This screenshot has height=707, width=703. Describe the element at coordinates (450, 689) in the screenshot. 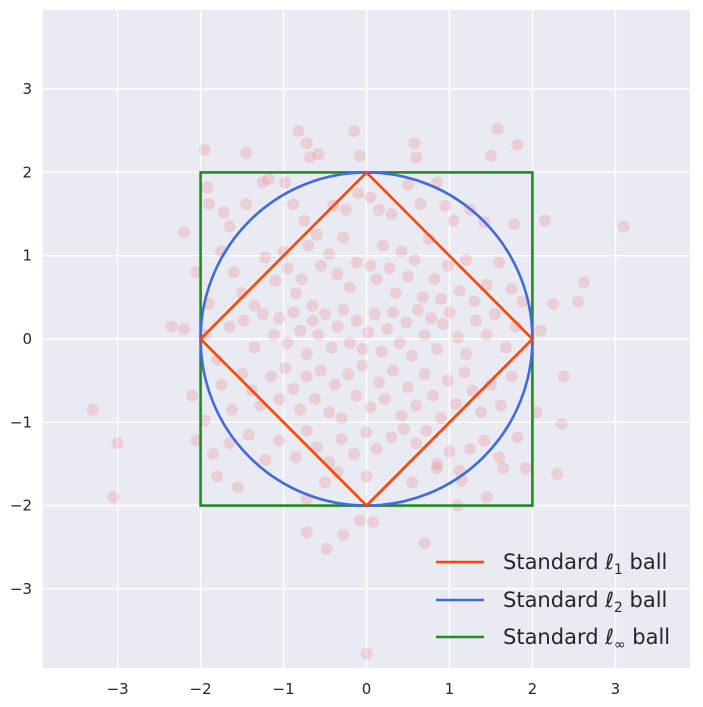

I see `x-tick-label: 1` at that location.